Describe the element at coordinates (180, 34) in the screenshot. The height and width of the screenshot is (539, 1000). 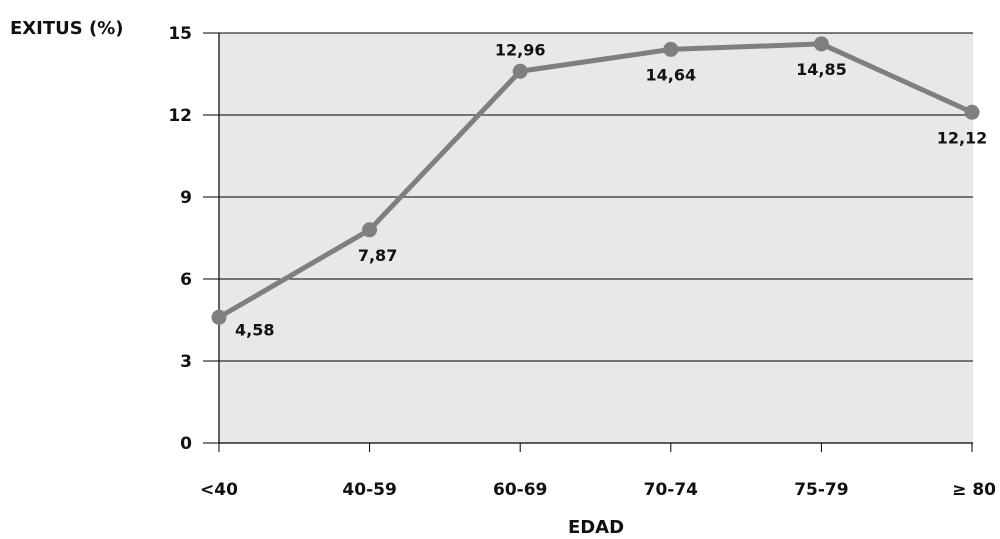
I see `y-tick-label: 15` at that location.